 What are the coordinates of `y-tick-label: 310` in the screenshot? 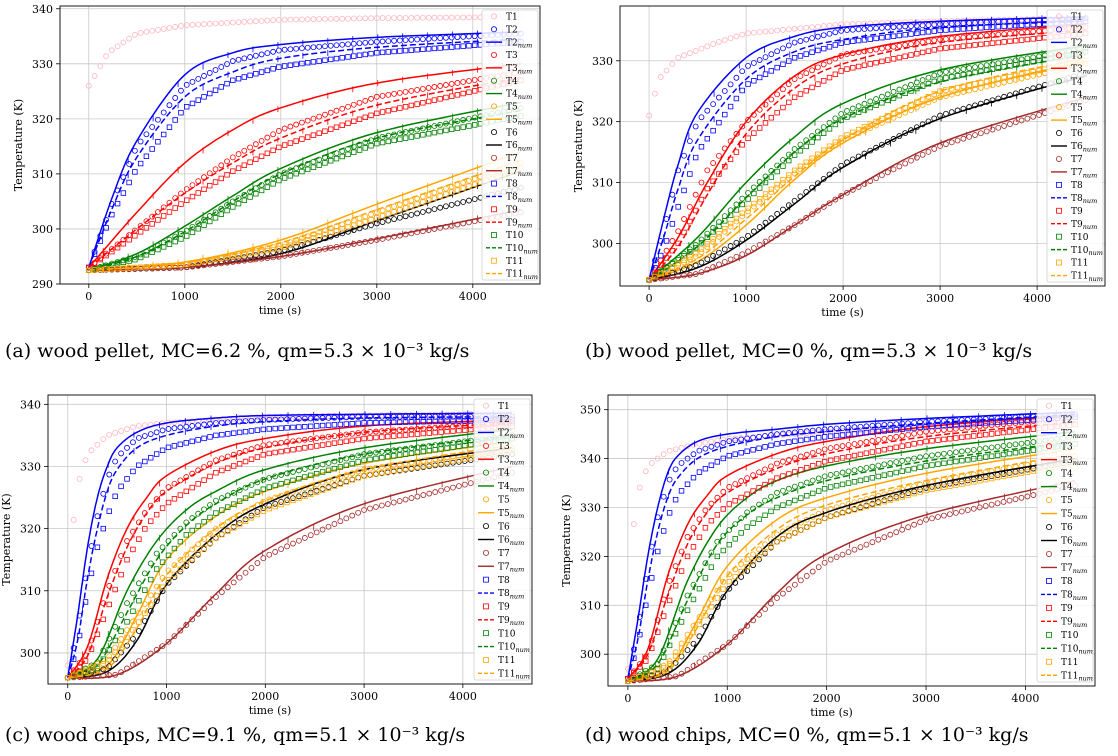 It's located at (30, 591).